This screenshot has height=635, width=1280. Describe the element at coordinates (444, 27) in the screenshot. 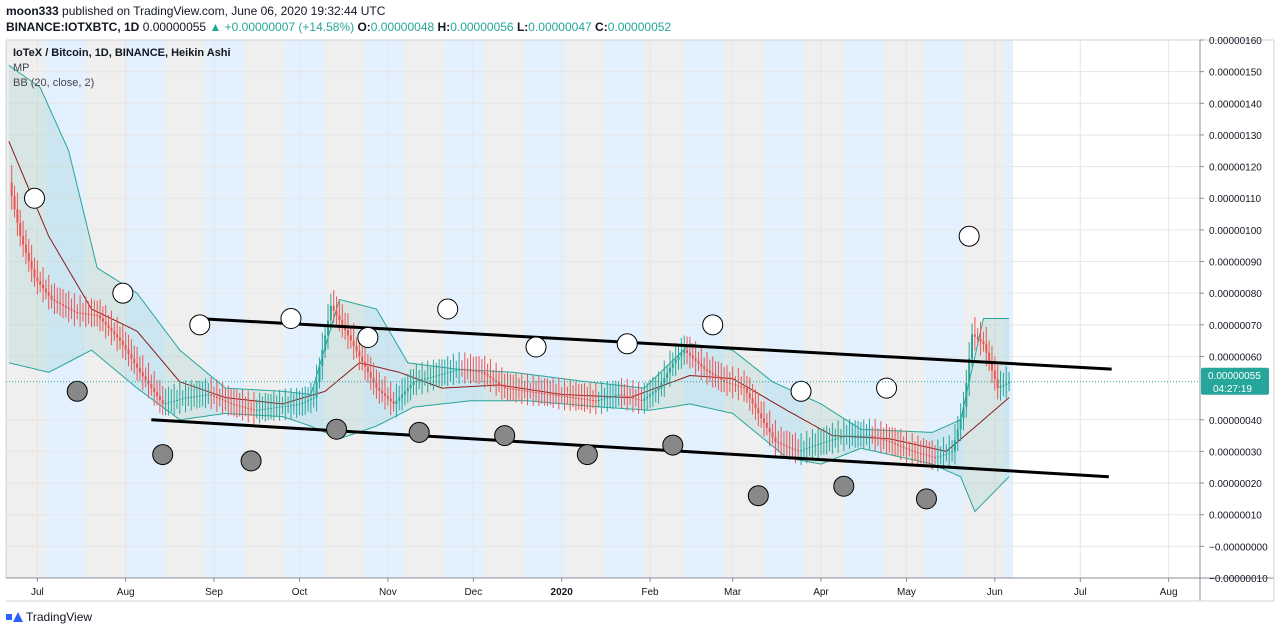

I see `high-label: H:` at that location.